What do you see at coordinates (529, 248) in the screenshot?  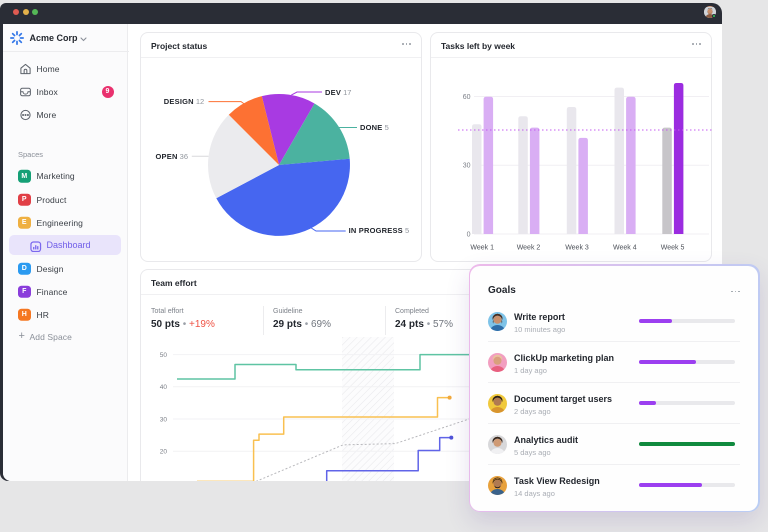 I see `svg-text: Week 2` at bounding box center [529, 248].